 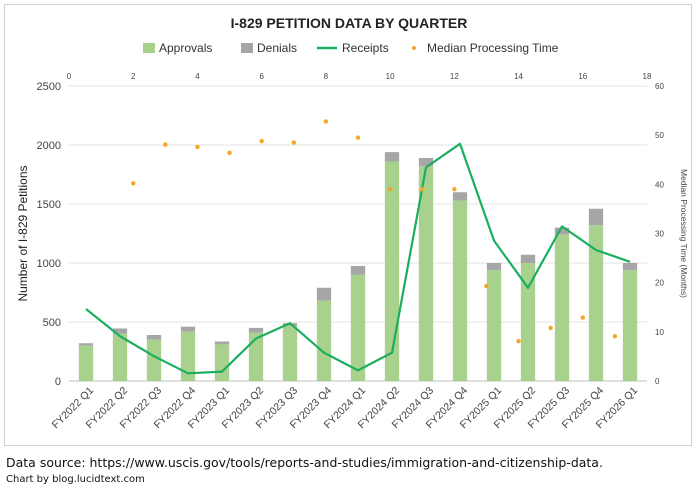 What do you see at coordinates (69, 76) in the screenshot?
I see `x2-tick-label-0: 0` at bounding box center [69, 76].